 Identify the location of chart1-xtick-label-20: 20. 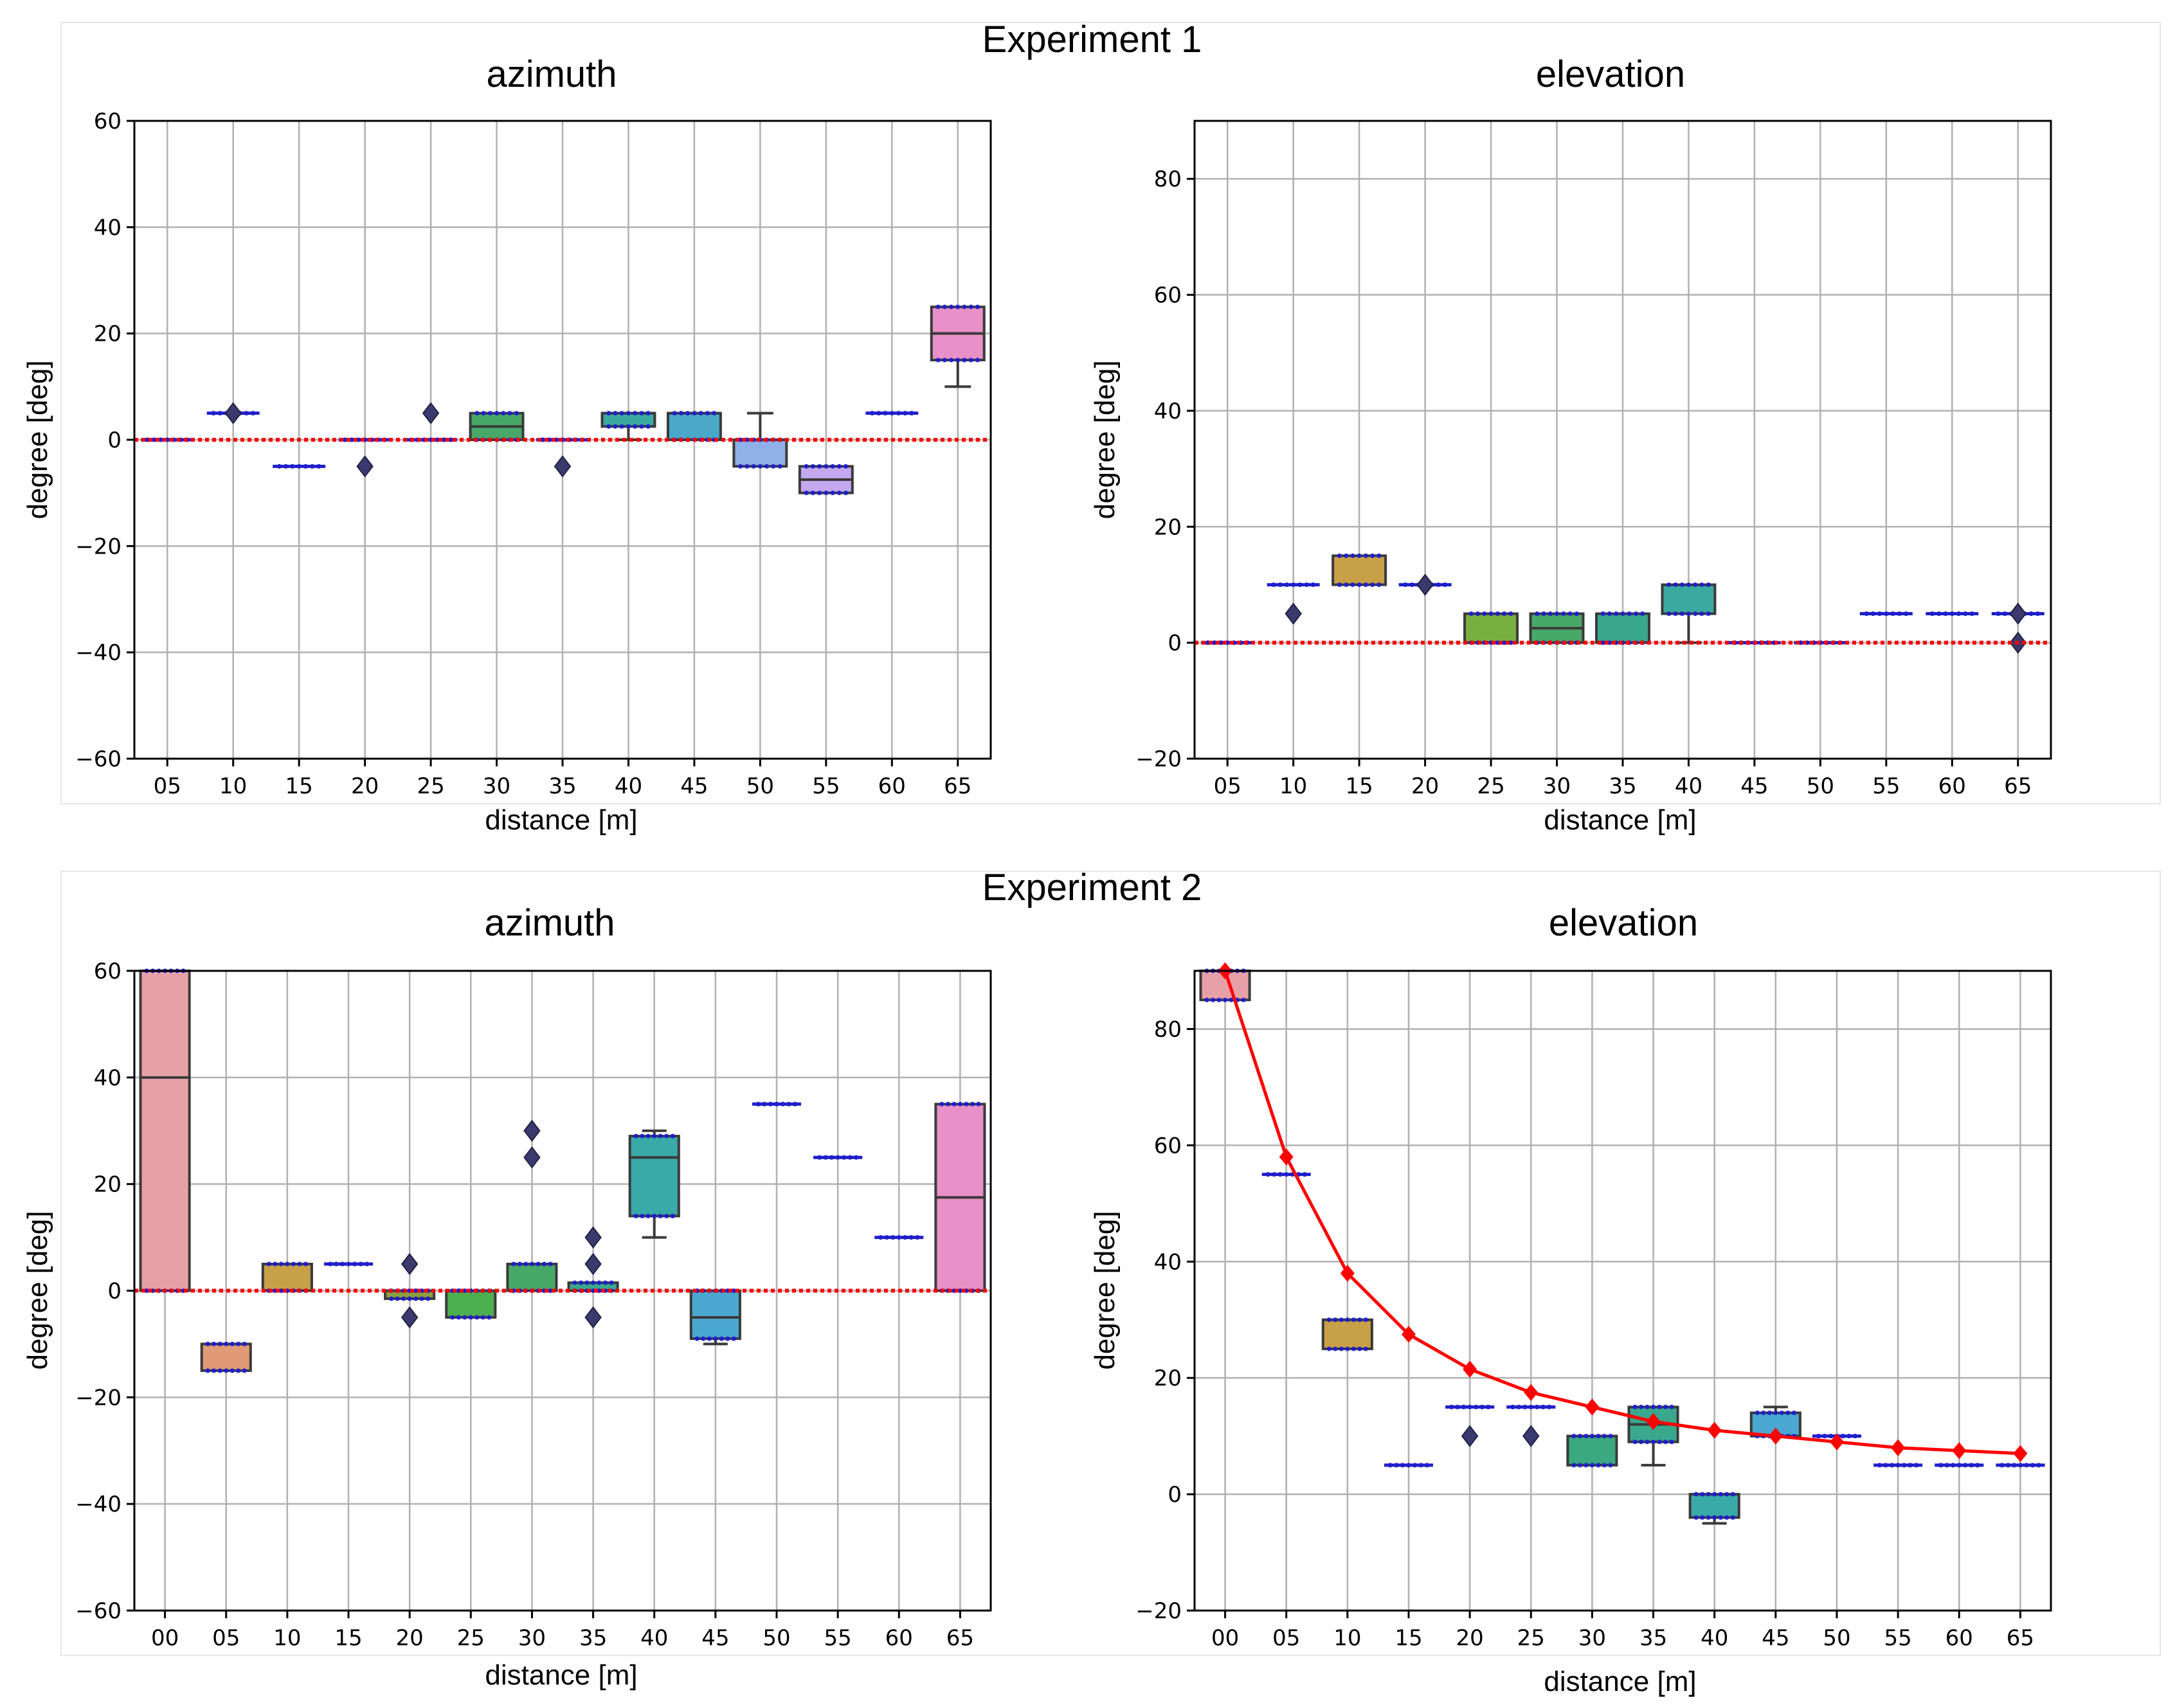
(365, 786).